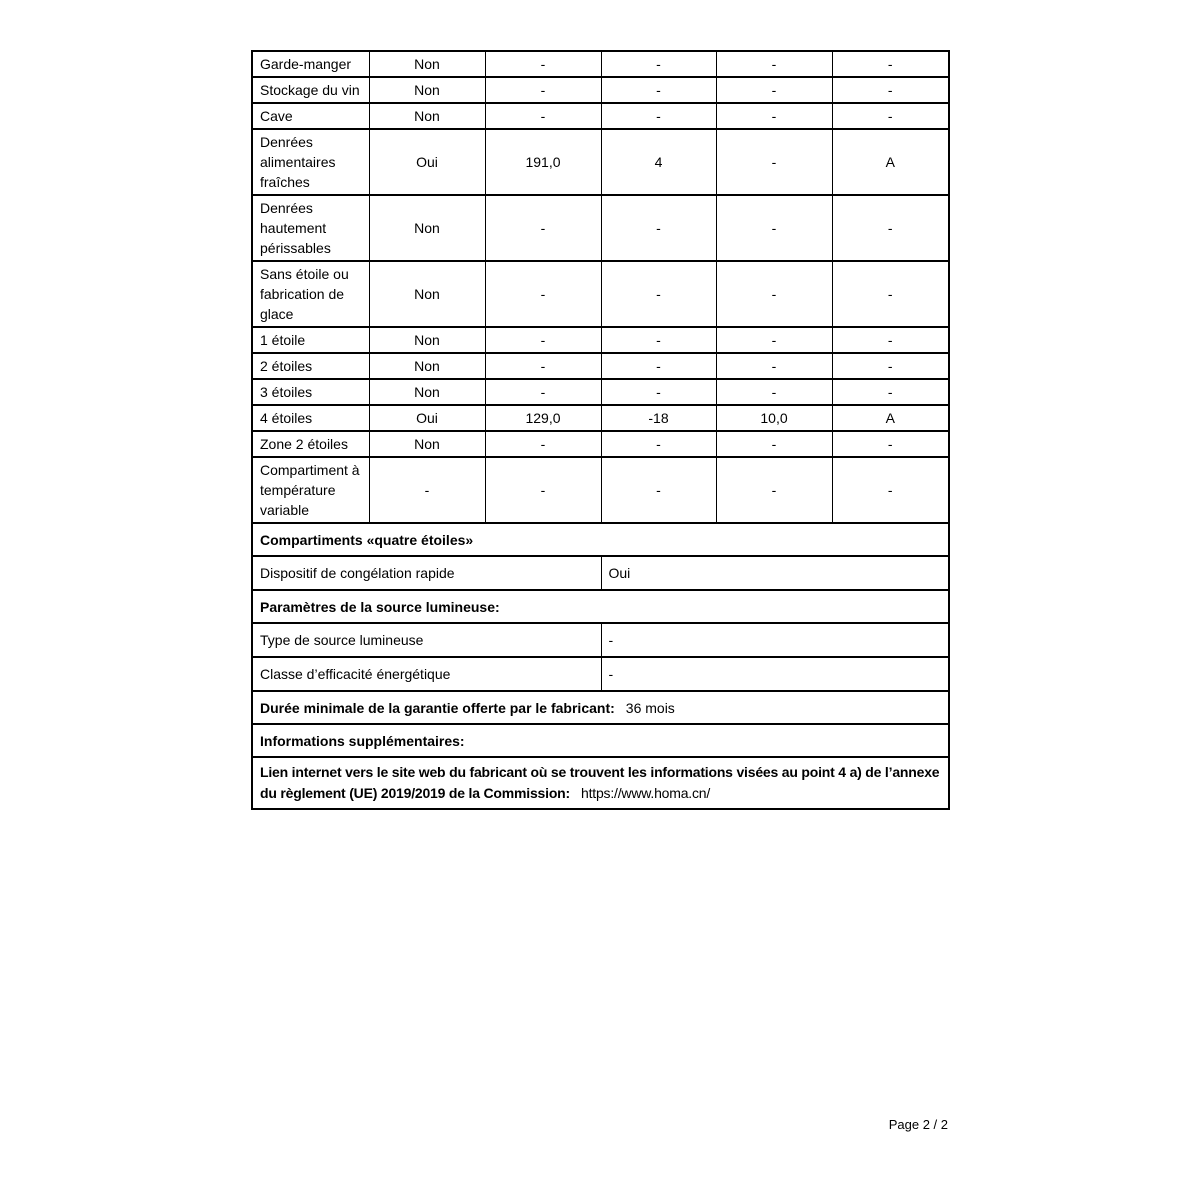 The width and height of the screenshot is (1200, 1200). I want to click on table-row: Stockage du vin Non - - - -, so click(600, 90).